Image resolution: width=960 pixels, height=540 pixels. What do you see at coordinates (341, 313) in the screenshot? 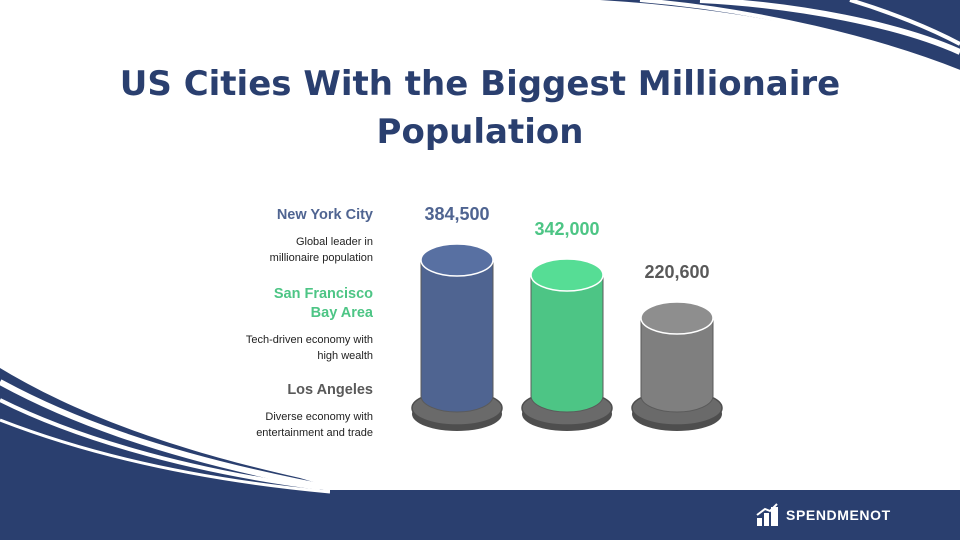
I see `legend-city-name-line: Bay Area` at bounding box center [341, 313].